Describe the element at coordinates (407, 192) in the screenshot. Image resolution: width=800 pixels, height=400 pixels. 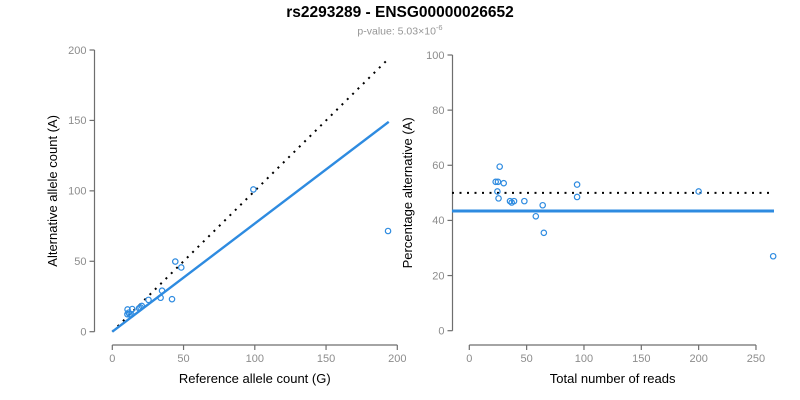
I see `percentage-panel-y-axis-title: Percentage alternative (A)` at that location.